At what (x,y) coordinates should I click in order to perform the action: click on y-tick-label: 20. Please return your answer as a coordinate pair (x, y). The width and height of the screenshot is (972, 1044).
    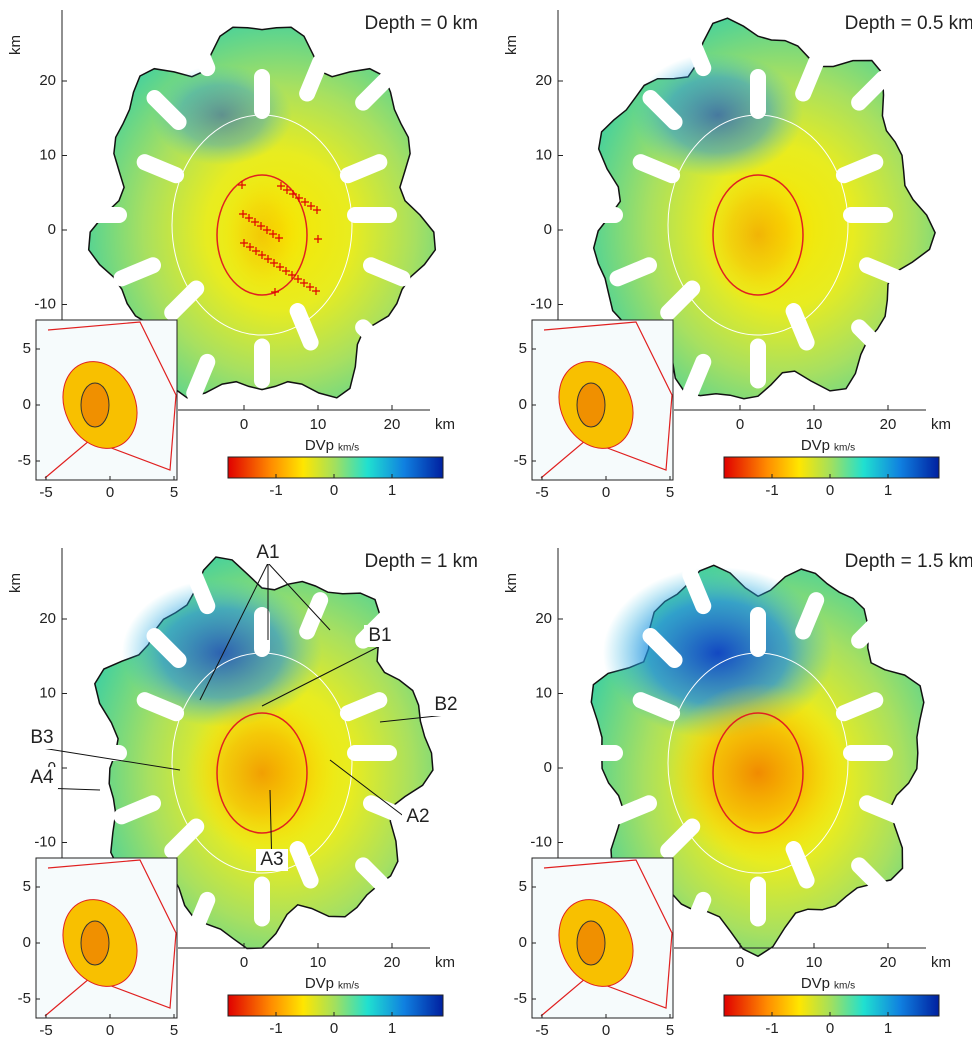
    Looking at the image, I should click on (47, 80).